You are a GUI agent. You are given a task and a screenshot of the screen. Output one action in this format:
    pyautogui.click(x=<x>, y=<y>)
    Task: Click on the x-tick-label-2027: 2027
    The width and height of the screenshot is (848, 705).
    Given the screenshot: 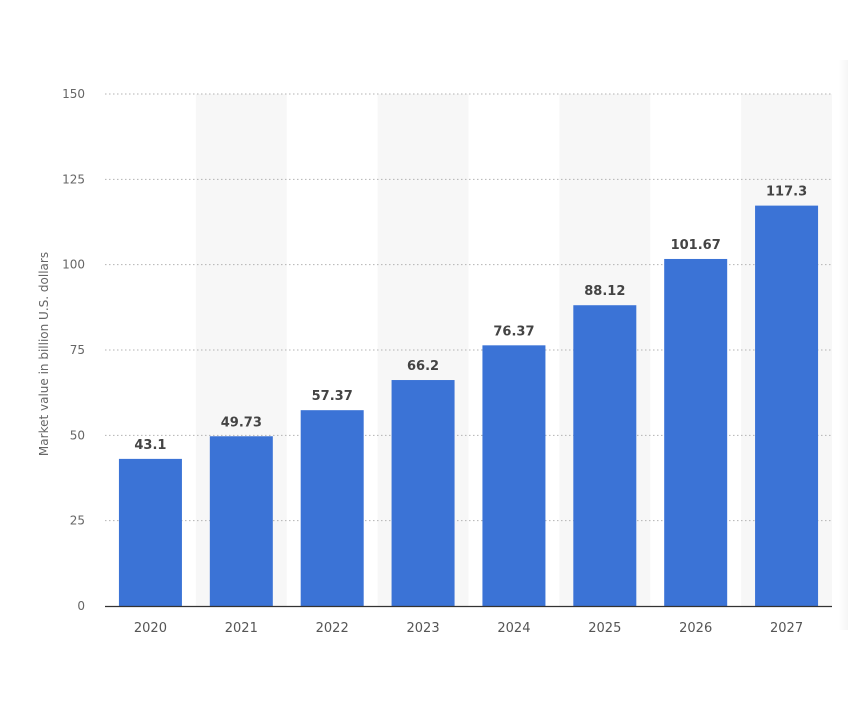 What is the action you would take?
    pyautogui.click(x=786, y=628)
    